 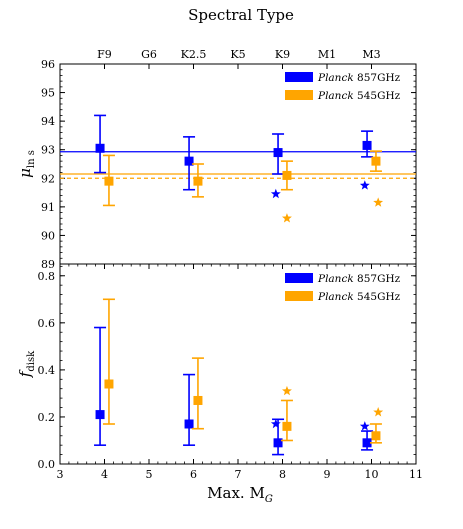 What do you see at coordinates (26, 364) in the screenshot?
I see `f-disk-ylabel: fdisk` at bounding box center [26, 364].